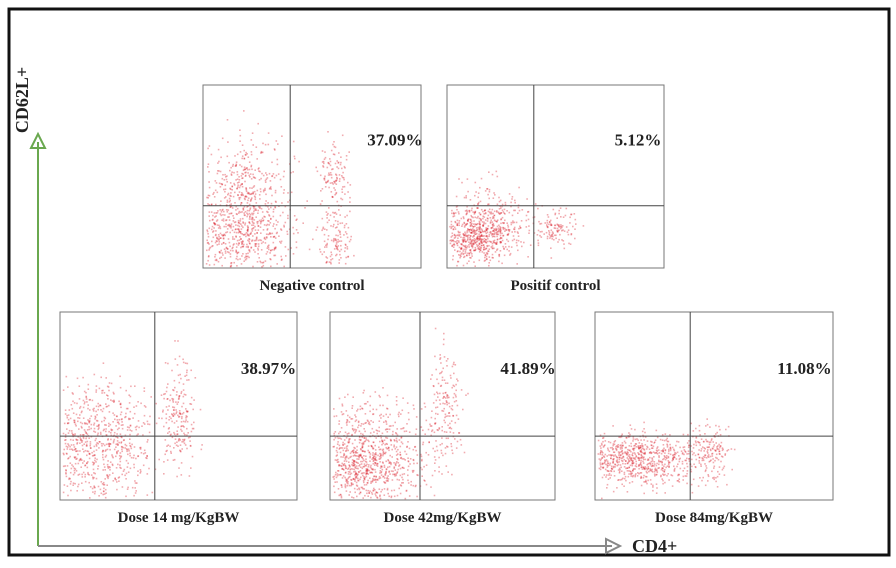 The image size is (896, 568). Describe the element at coordinates (38, 140) in the screenshot. I see `y-arrow-head` at that location.